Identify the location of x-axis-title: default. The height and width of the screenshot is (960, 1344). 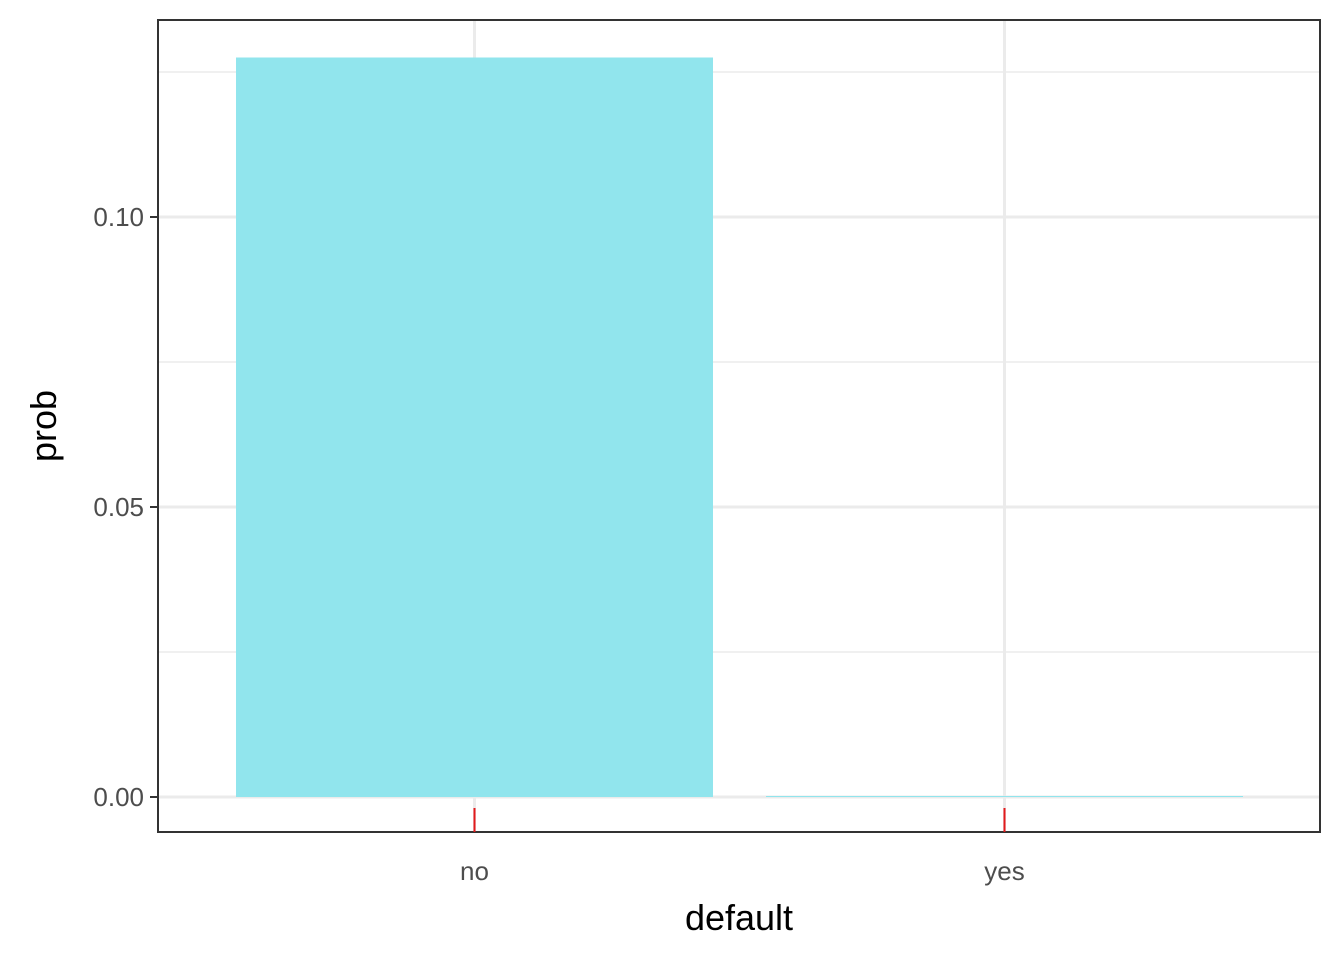
(739, 917).